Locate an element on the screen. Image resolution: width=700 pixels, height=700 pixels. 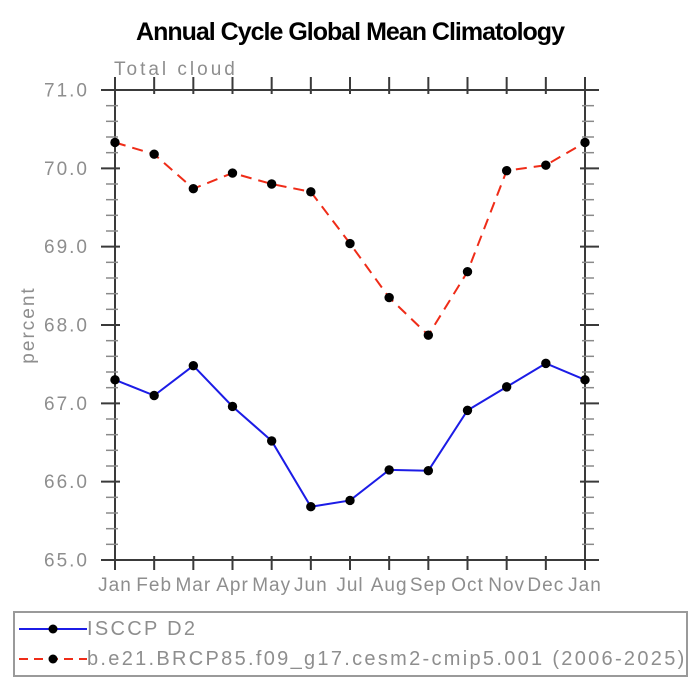
x-tick-label: Oct is located at coordinates (467, 585).